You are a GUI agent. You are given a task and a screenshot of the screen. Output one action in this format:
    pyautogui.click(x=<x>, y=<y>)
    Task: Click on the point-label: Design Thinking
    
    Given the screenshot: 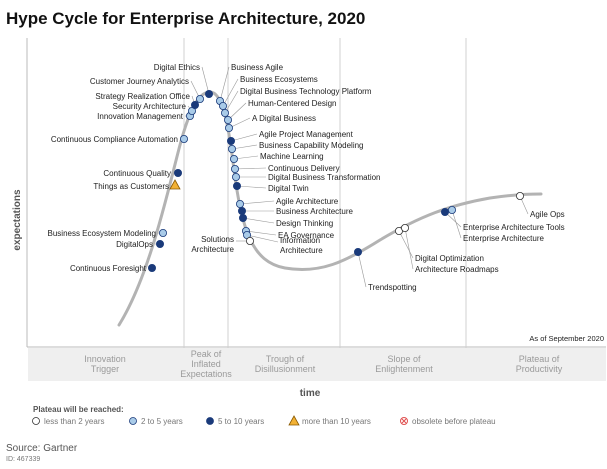 What is the action you would take?
    pyautogui.click(x=304, y=223)
    